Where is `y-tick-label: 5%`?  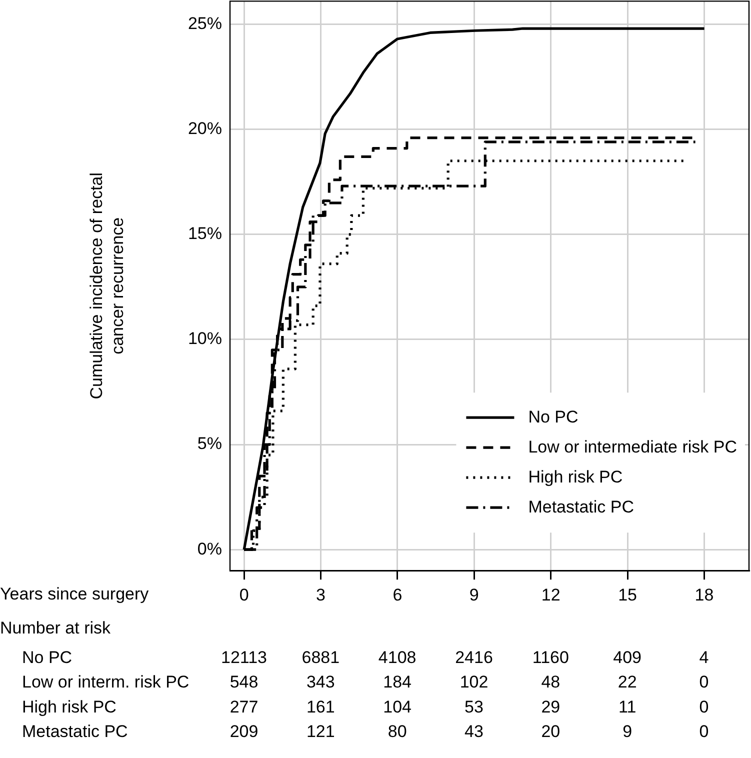
y-tick-label: 5% is located at coordinates (209, 444).